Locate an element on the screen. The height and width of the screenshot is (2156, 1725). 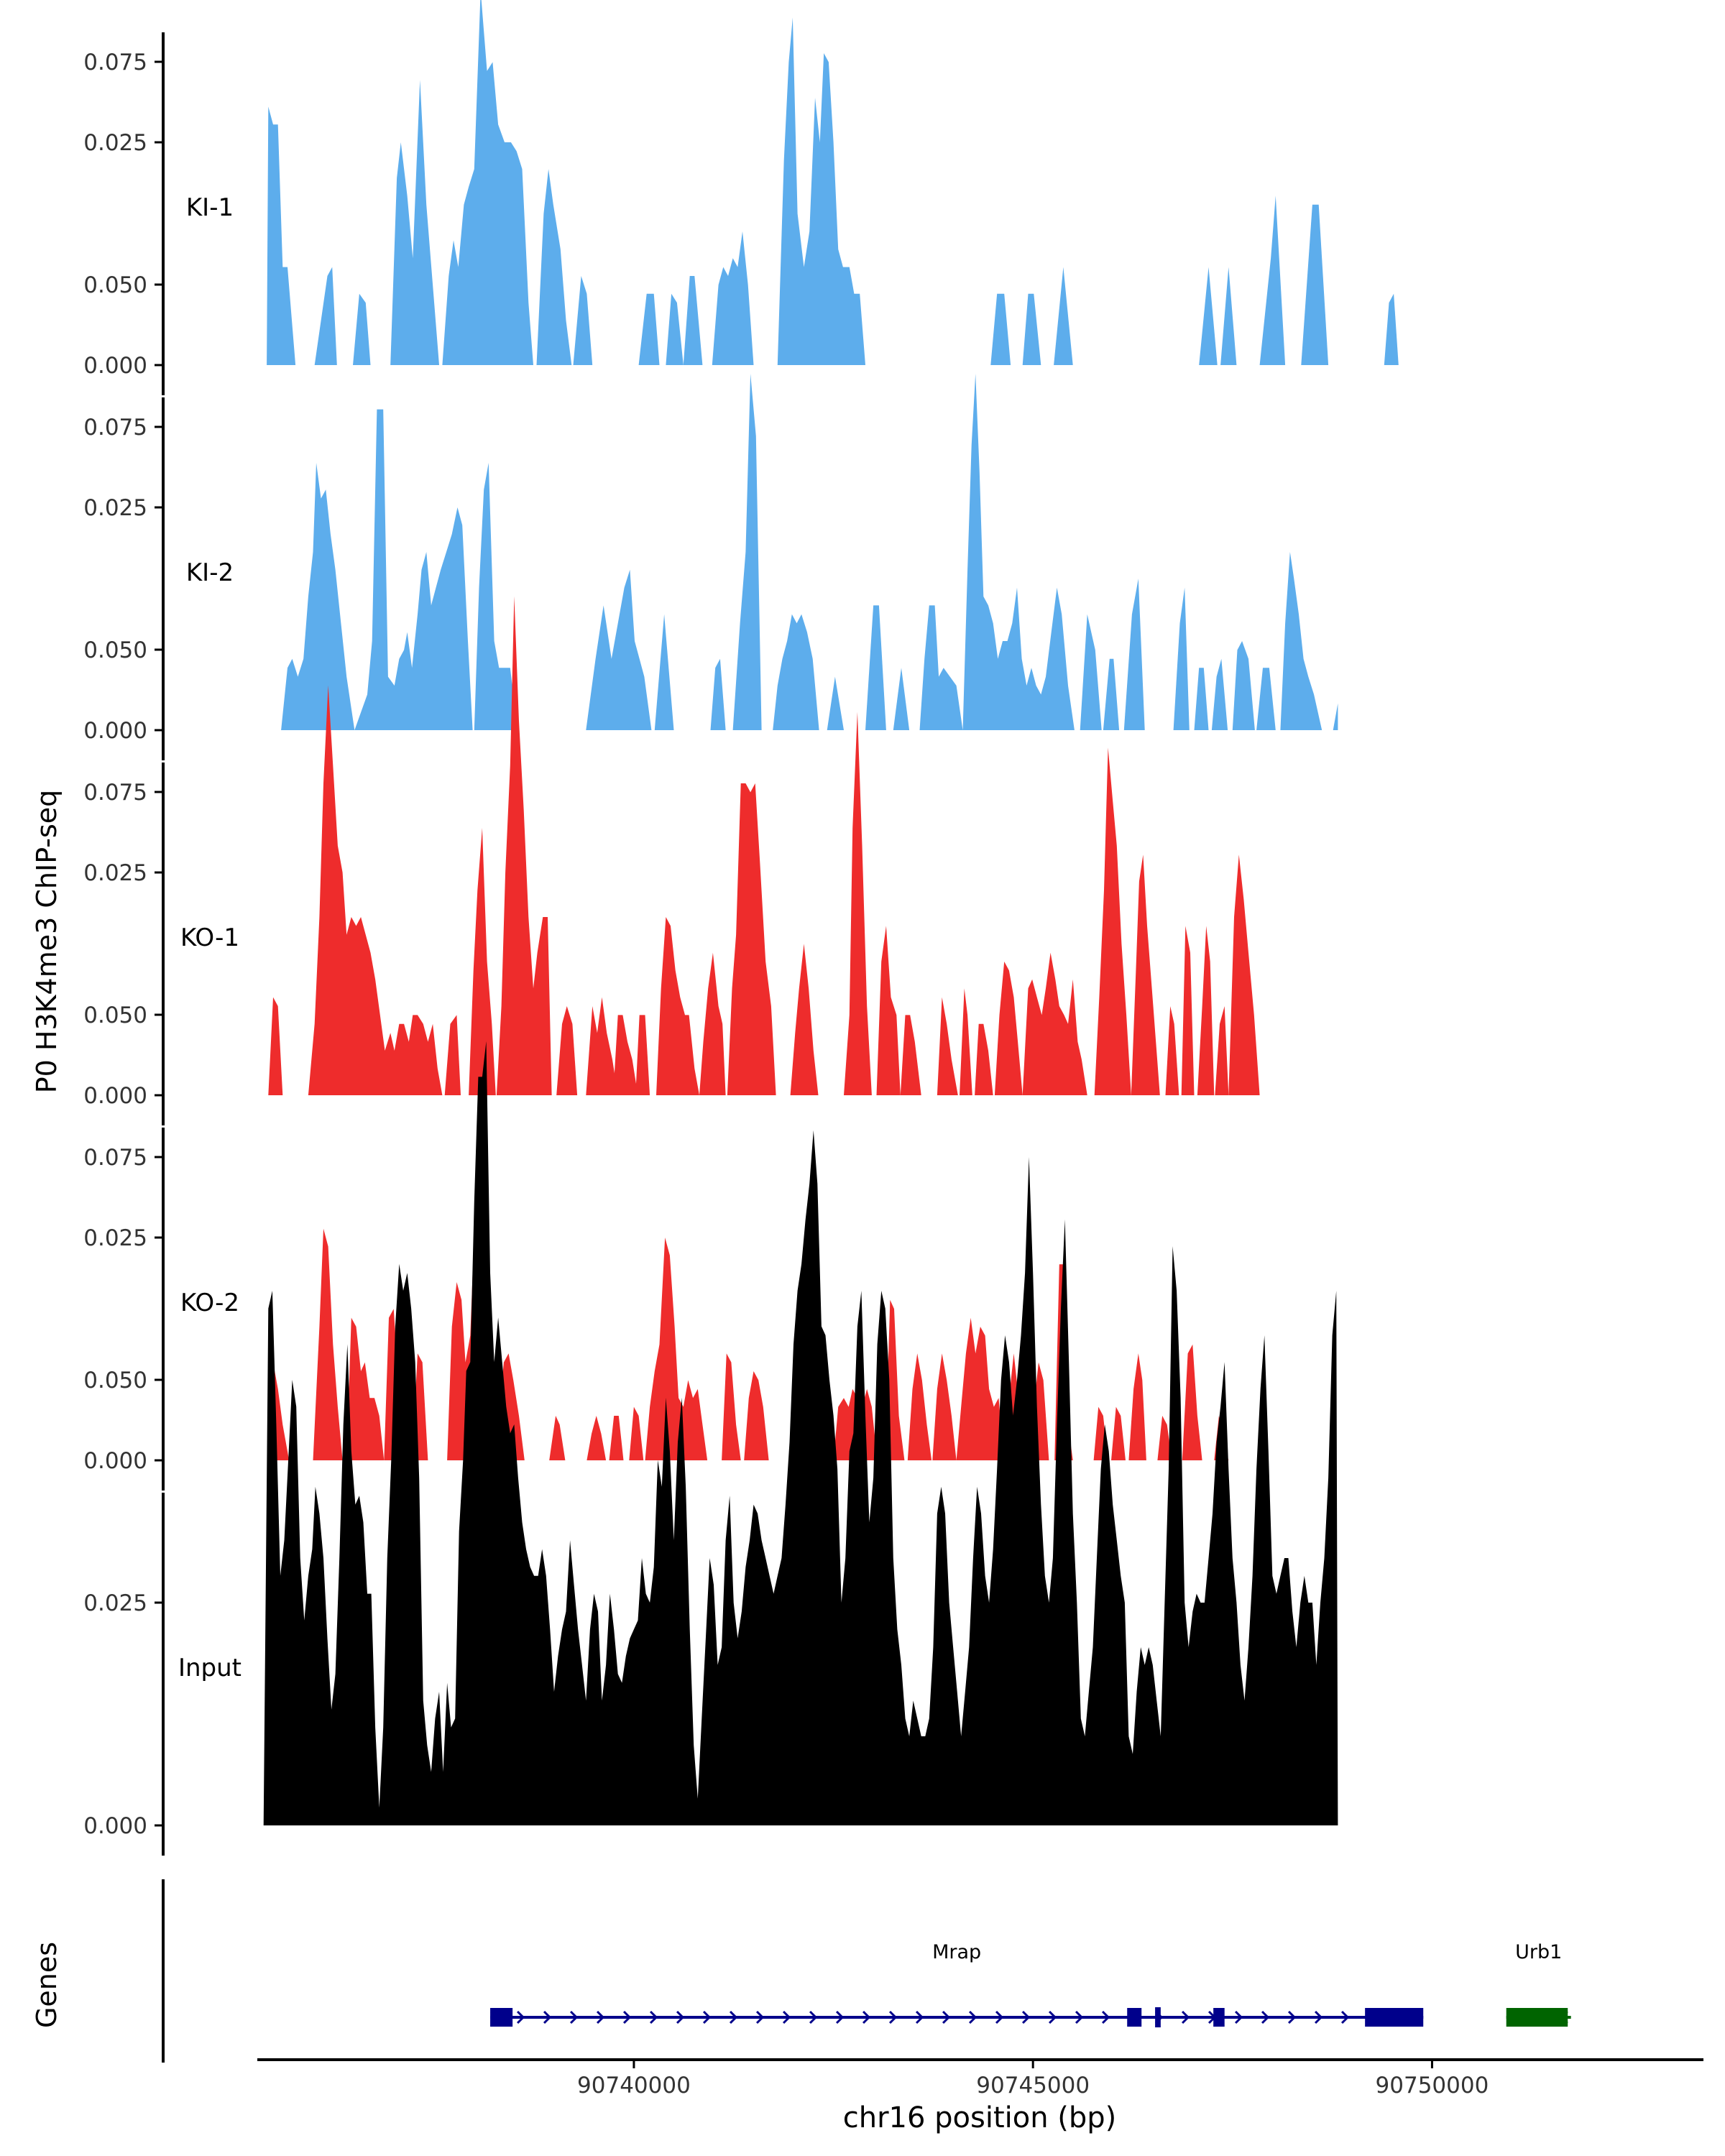
x-tick-label: 90750000 is located at coordinates (1432, 2086).